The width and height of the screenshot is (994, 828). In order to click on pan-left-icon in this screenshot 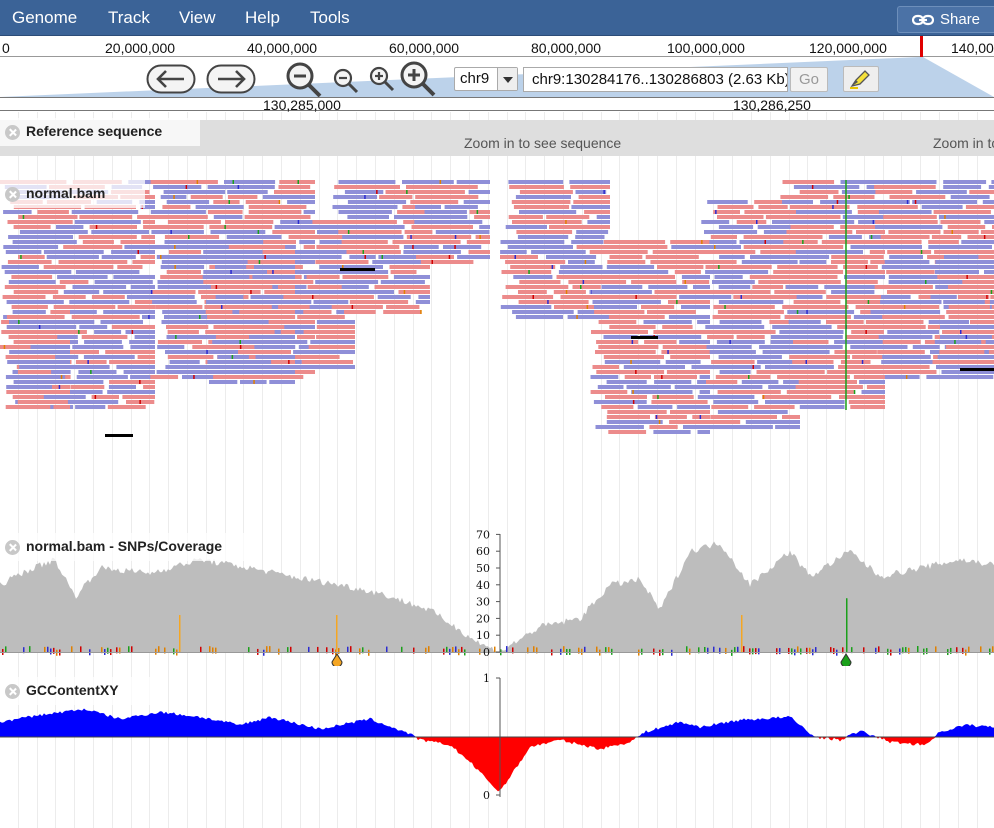, I will do `click(171, 79)`.